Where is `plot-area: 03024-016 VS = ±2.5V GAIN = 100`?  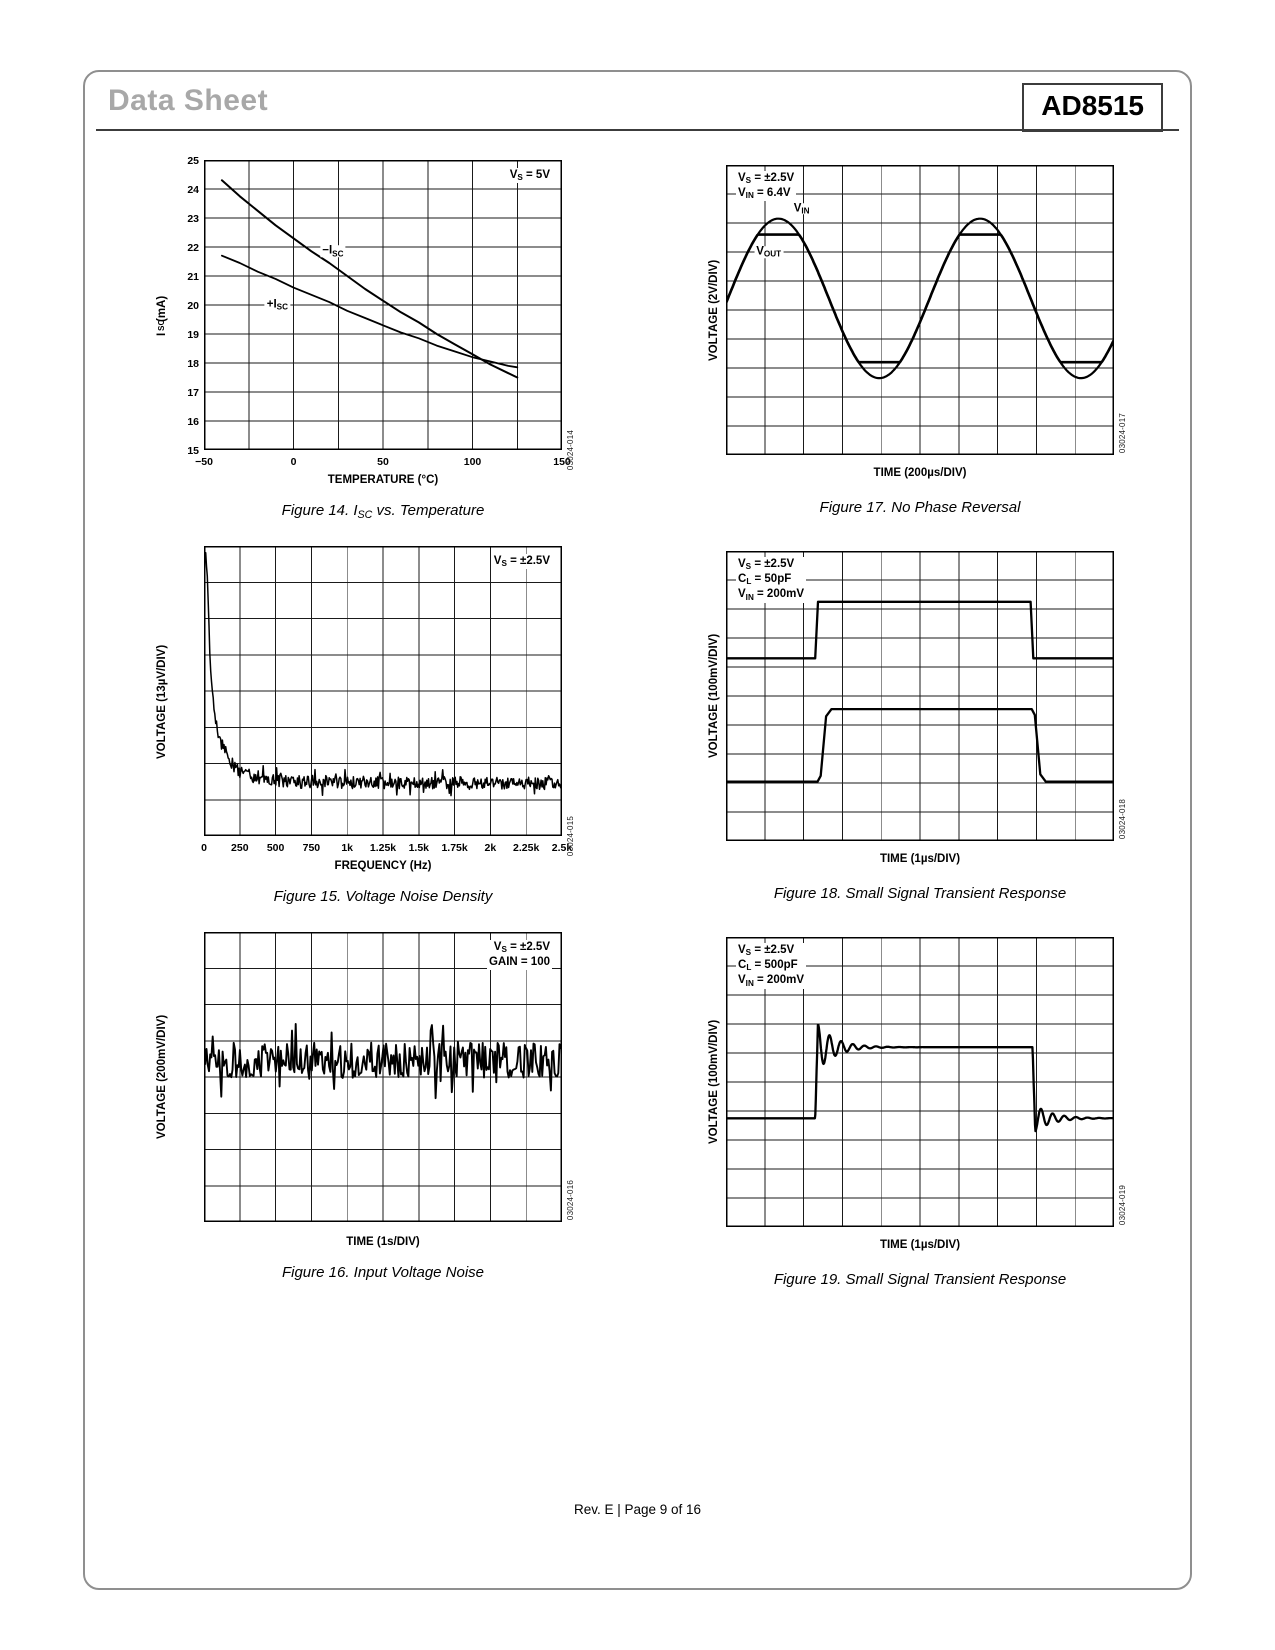 plot-area: 03024-016 VS = ±2.5V GAIN = 100 is located at coordinates (374, 1077).